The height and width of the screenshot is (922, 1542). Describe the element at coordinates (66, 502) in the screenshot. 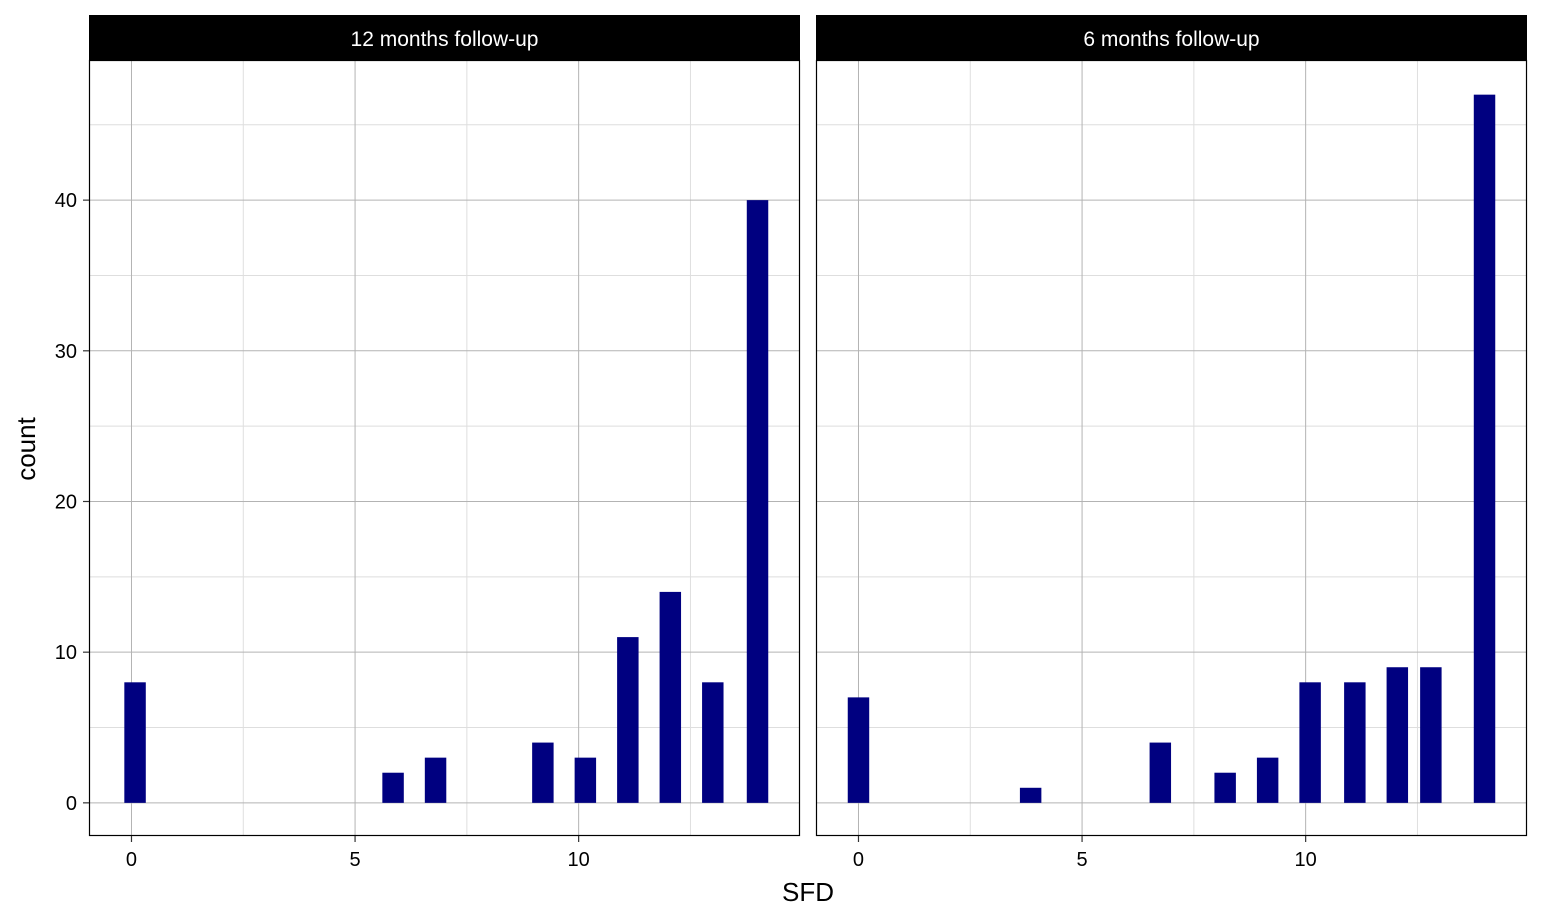

I see `y-tick-label: 20` at that location.